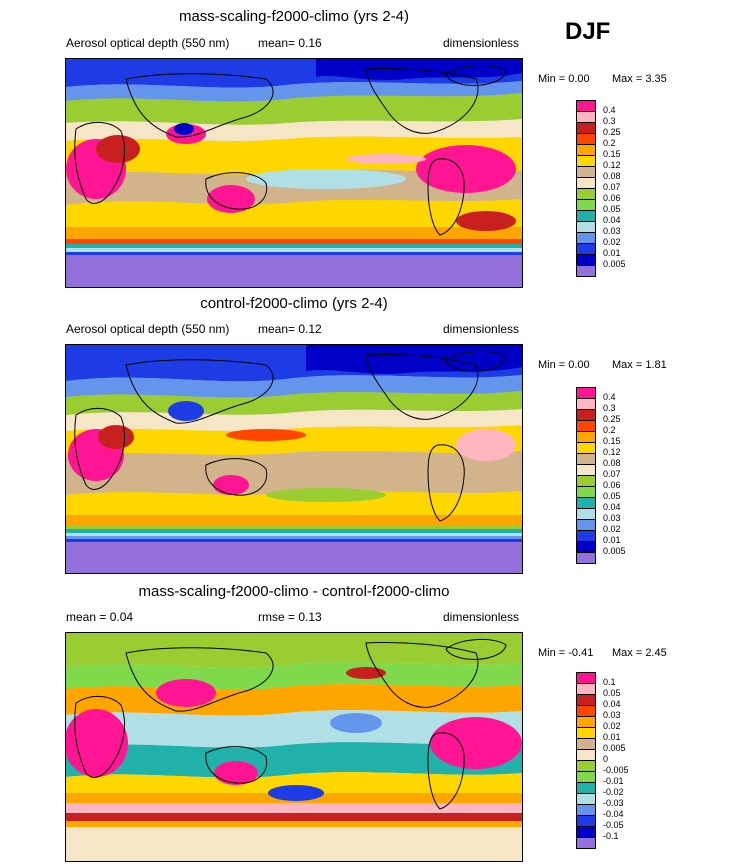 This screenshot has width=732, height=865. What do you see at coordinates (613, 792) in the screenshot?
I see `colorbar-label: -0.02` at bounding box center [613, 792].